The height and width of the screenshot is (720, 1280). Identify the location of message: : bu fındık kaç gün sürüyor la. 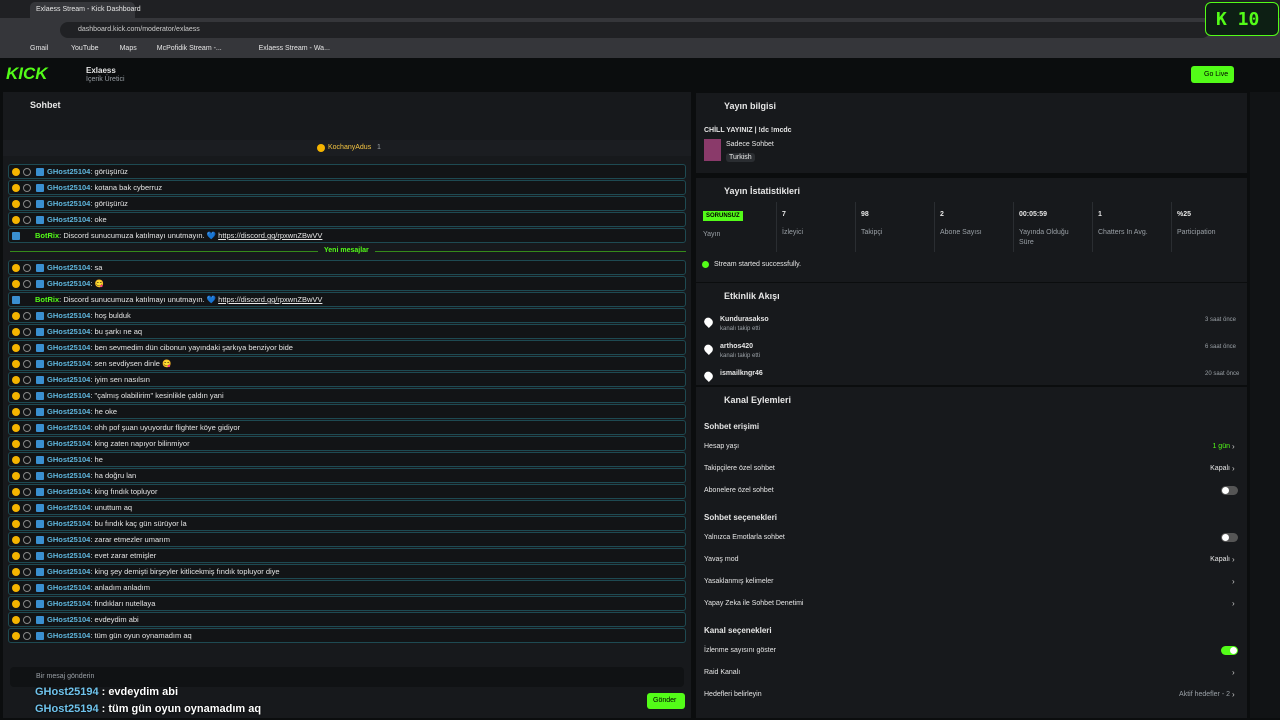
(138, 523).